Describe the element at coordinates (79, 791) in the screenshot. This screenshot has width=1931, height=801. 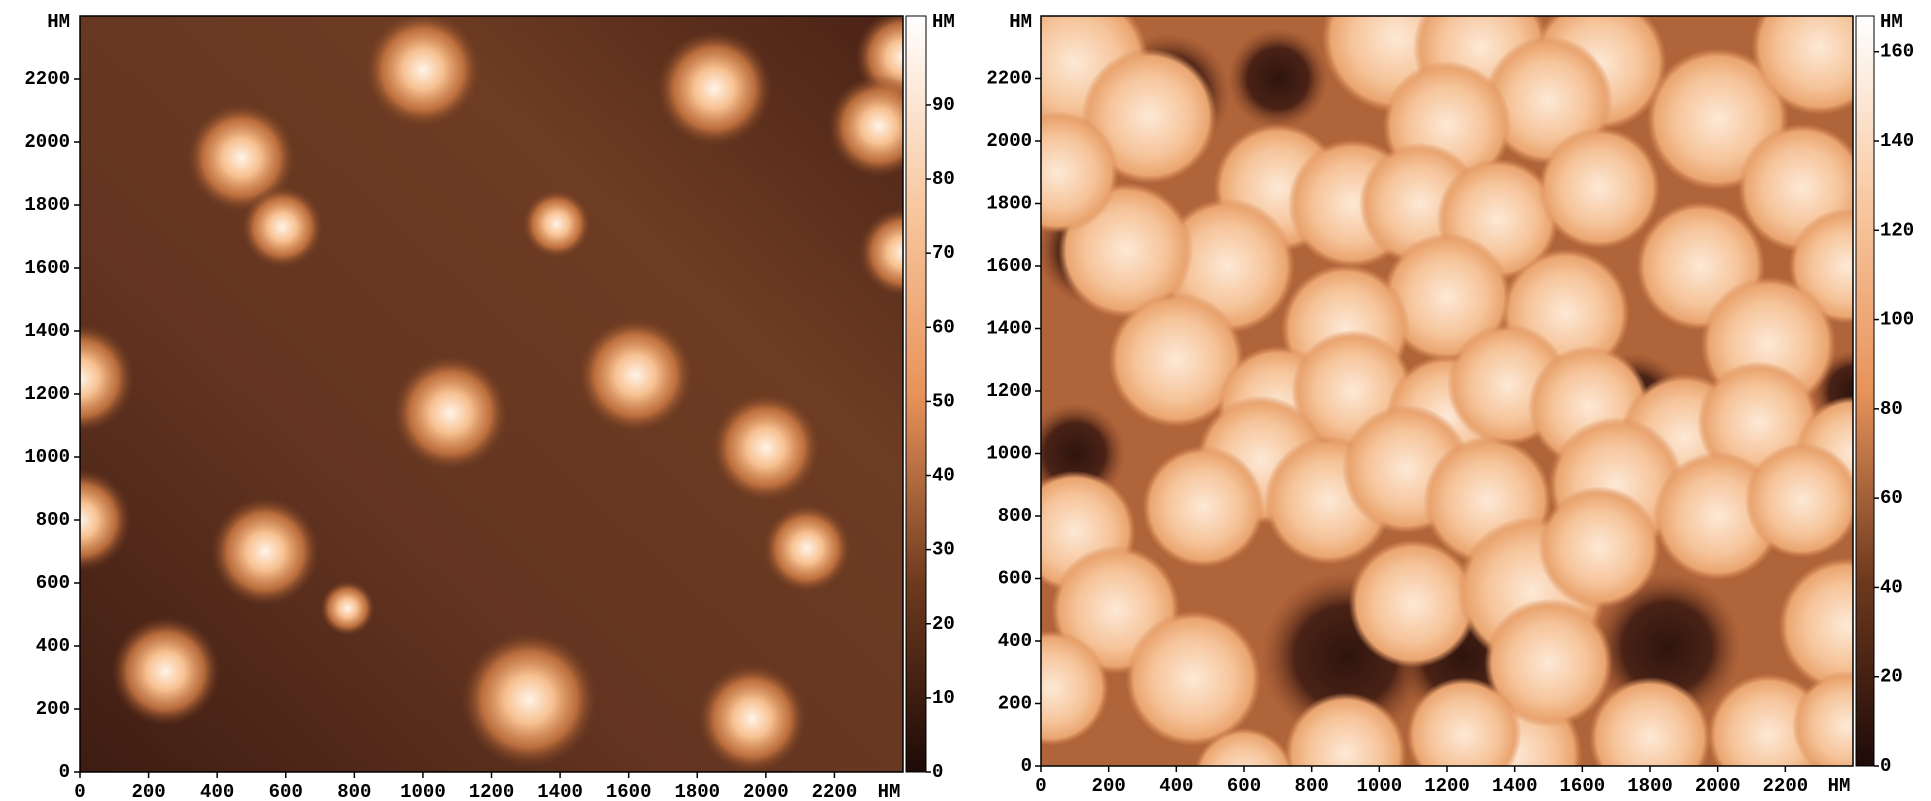
I see `x-tick-label: 0` at that location.